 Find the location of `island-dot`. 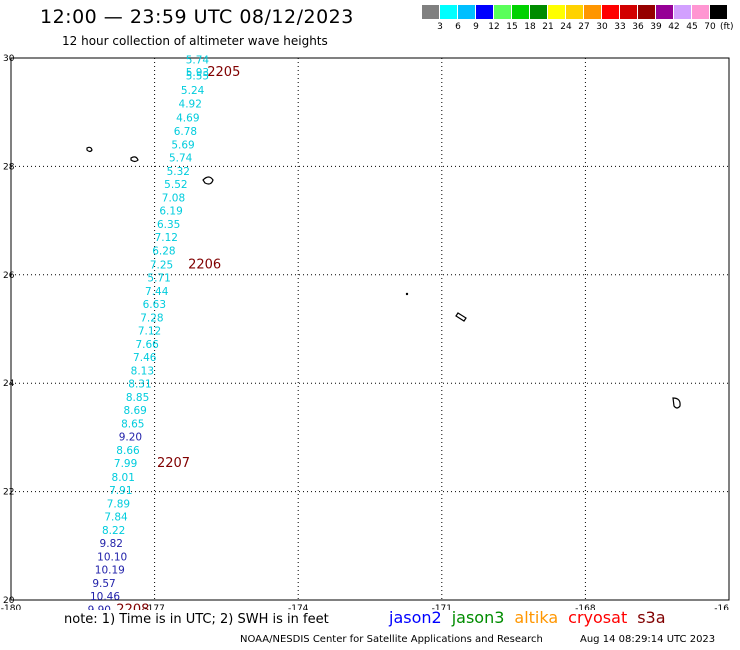

island-dot is located at coordinates (407, 294).